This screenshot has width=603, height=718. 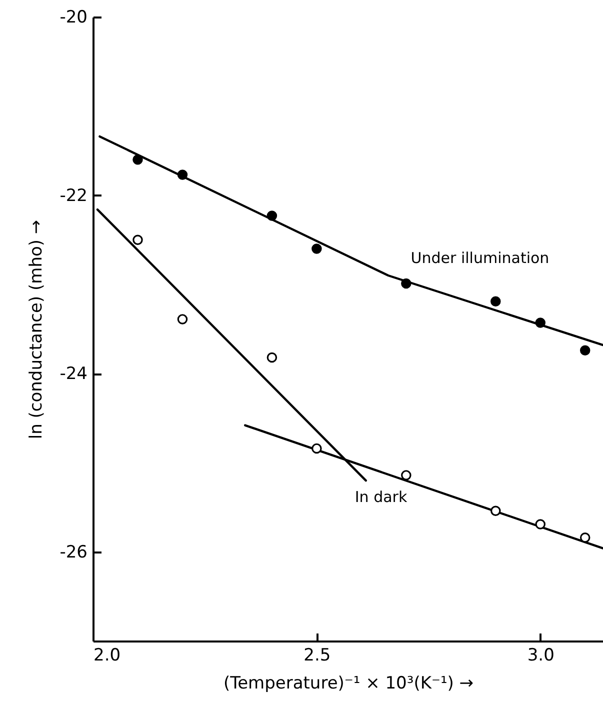 What do you see at coordinates (74, 374) in the screenshot?
I see `y-tick-label: -24` at bounding box center [74, 374].